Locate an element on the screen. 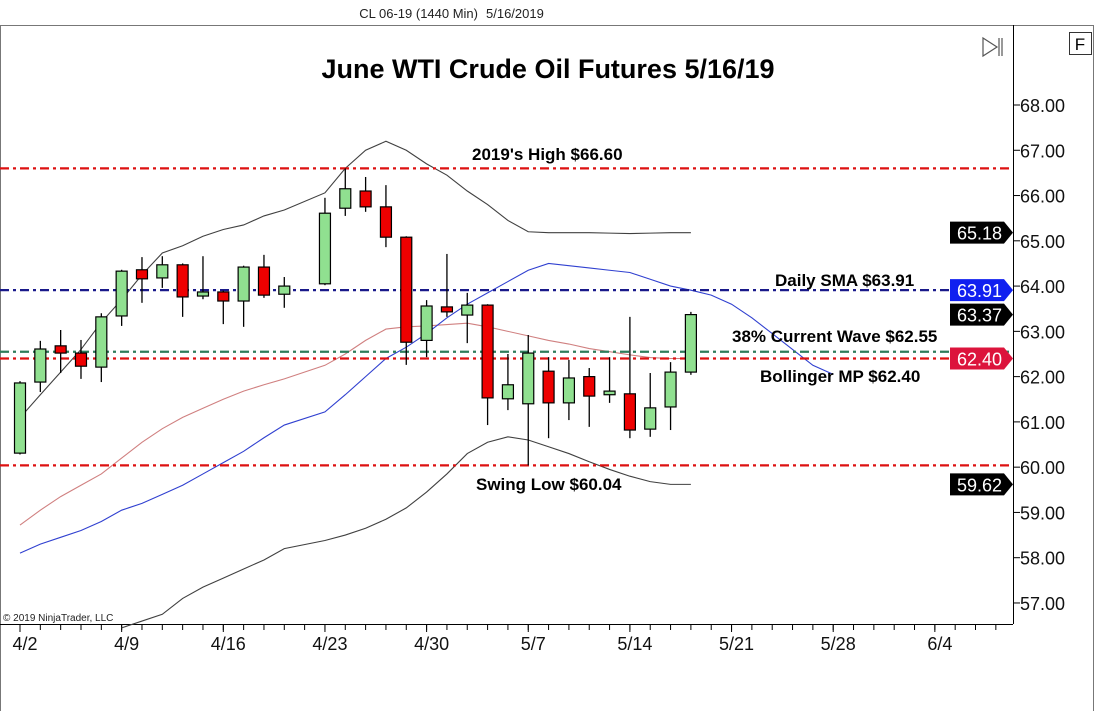 This screenshot has width=1094, height=716. price-tag-label: 63.37 is located at coordinates (979, 316).